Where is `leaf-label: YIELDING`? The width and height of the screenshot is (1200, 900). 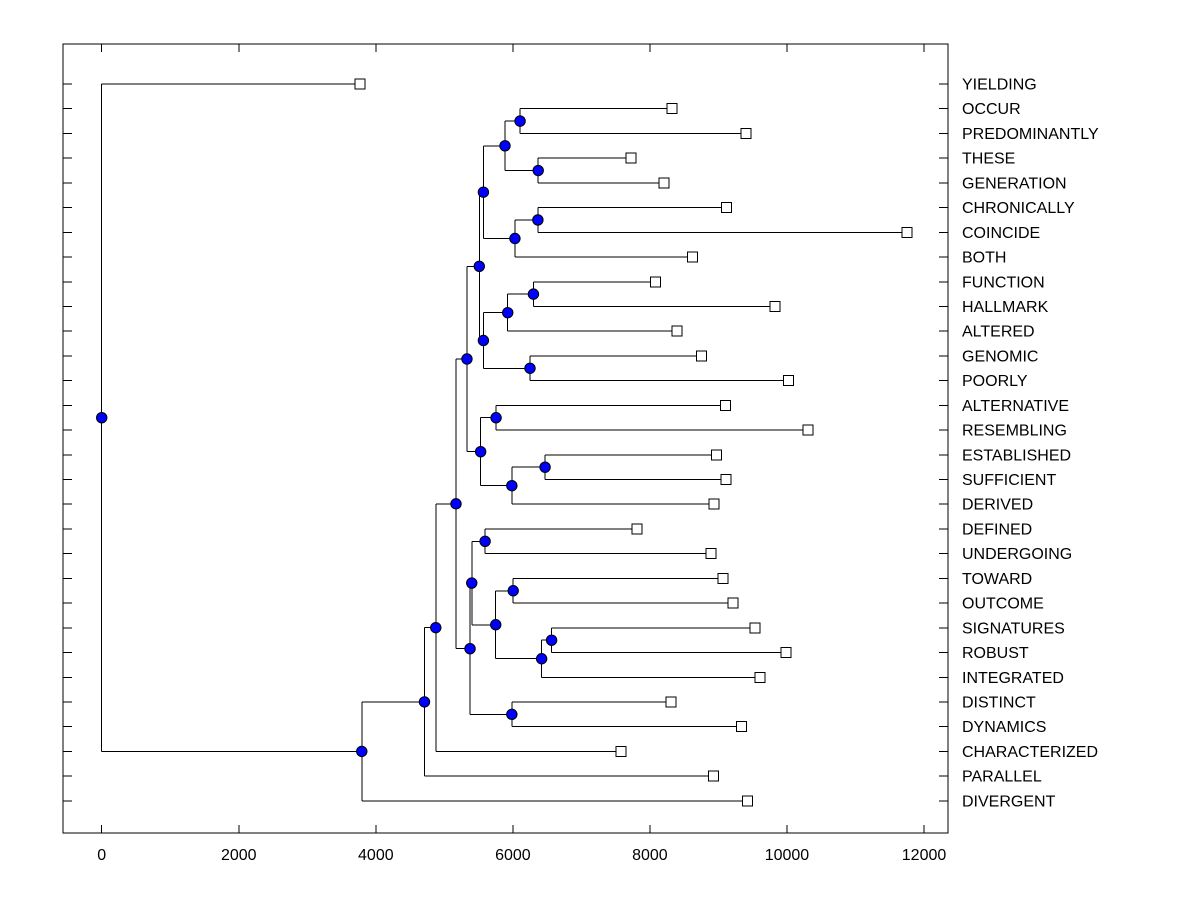 leaf-label: YIELDING is located at coordinates (999, 85).